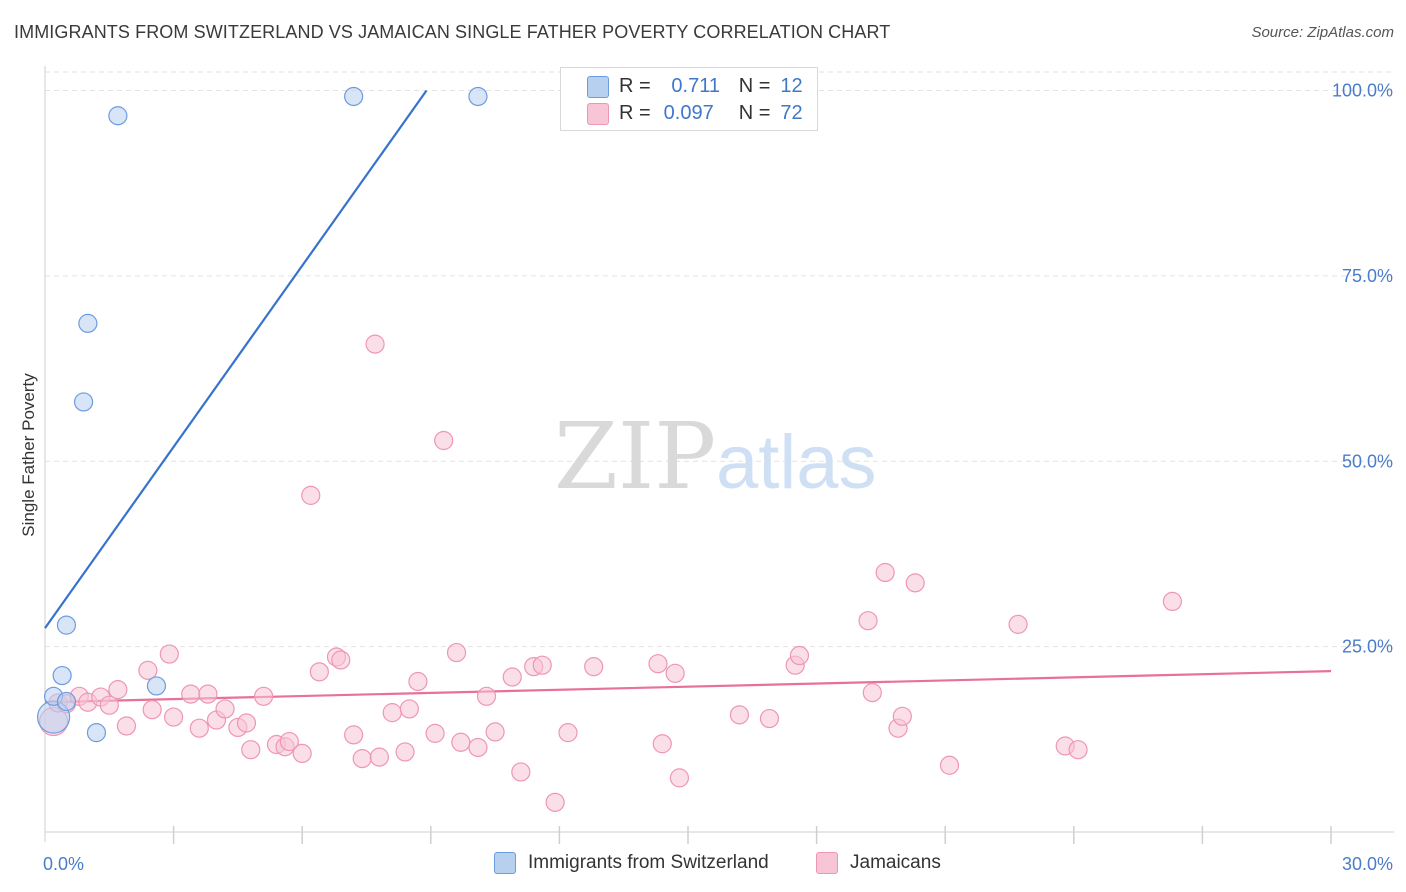 The width and height of the screenshot is (1406, 892). I want to click on watermark-zip: ZIP, so click(635, 456).